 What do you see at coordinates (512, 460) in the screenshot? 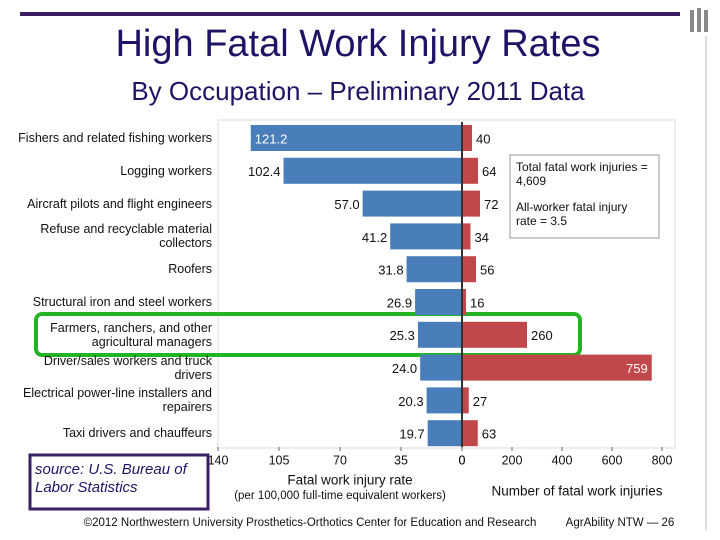
I see `x-tick-label: 200` at bounding box center [512, 460].